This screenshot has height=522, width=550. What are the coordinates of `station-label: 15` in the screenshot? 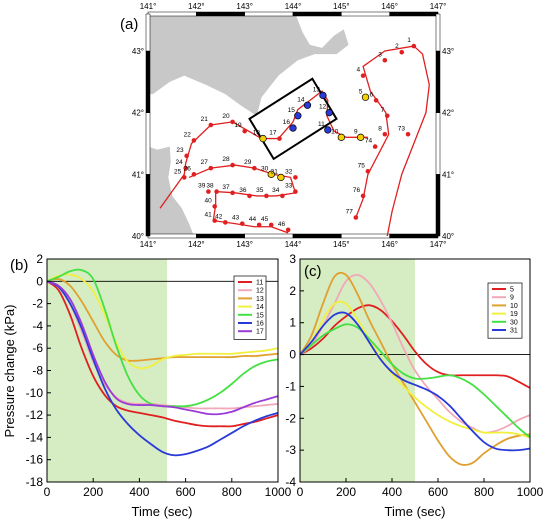 It's located at (292, 110).